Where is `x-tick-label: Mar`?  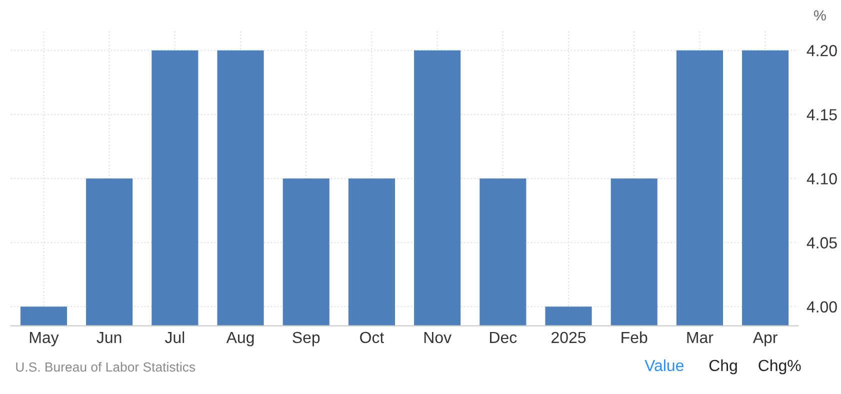
x-tick-label: Mar is located at coordinates (700, 338).